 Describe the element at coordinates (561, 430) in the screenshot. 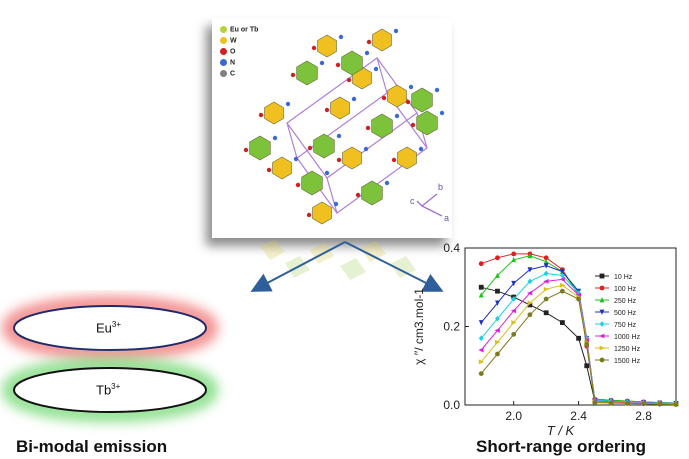

I see `x-axis-label: T / K` at that location.